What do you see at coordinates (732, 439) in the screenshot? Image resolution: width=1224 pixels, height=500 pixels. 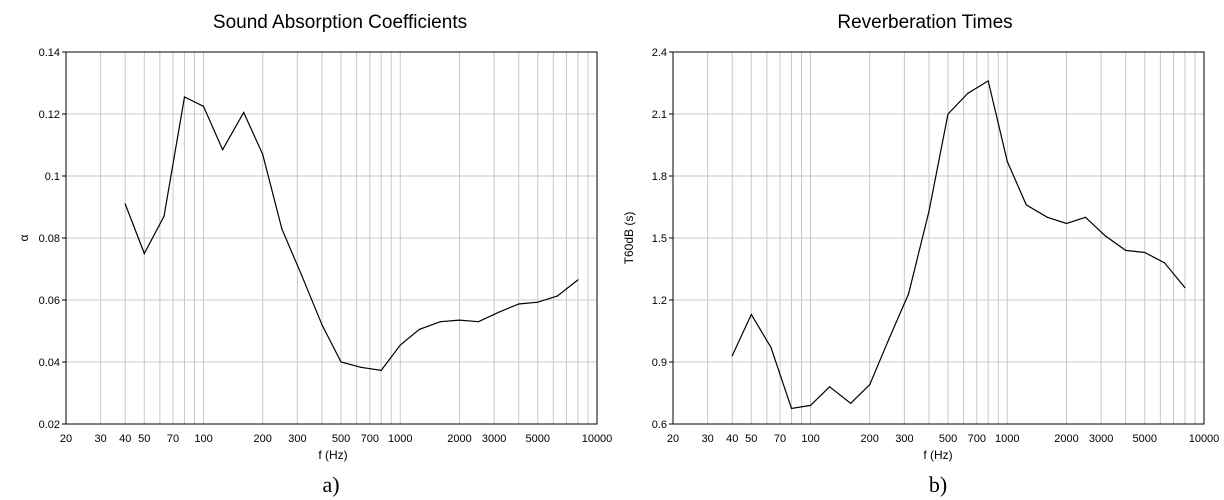 I see `x-tick-label: 40` at bounding box center [732, 439].